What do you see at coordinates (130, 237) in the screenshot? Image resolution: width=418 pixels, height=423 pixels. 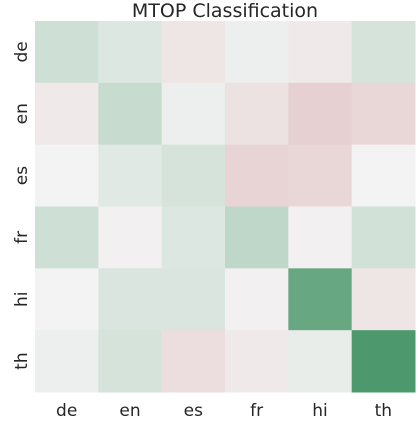 I see `heatmap-cell-fr-en` at bounding box center [130, 237].